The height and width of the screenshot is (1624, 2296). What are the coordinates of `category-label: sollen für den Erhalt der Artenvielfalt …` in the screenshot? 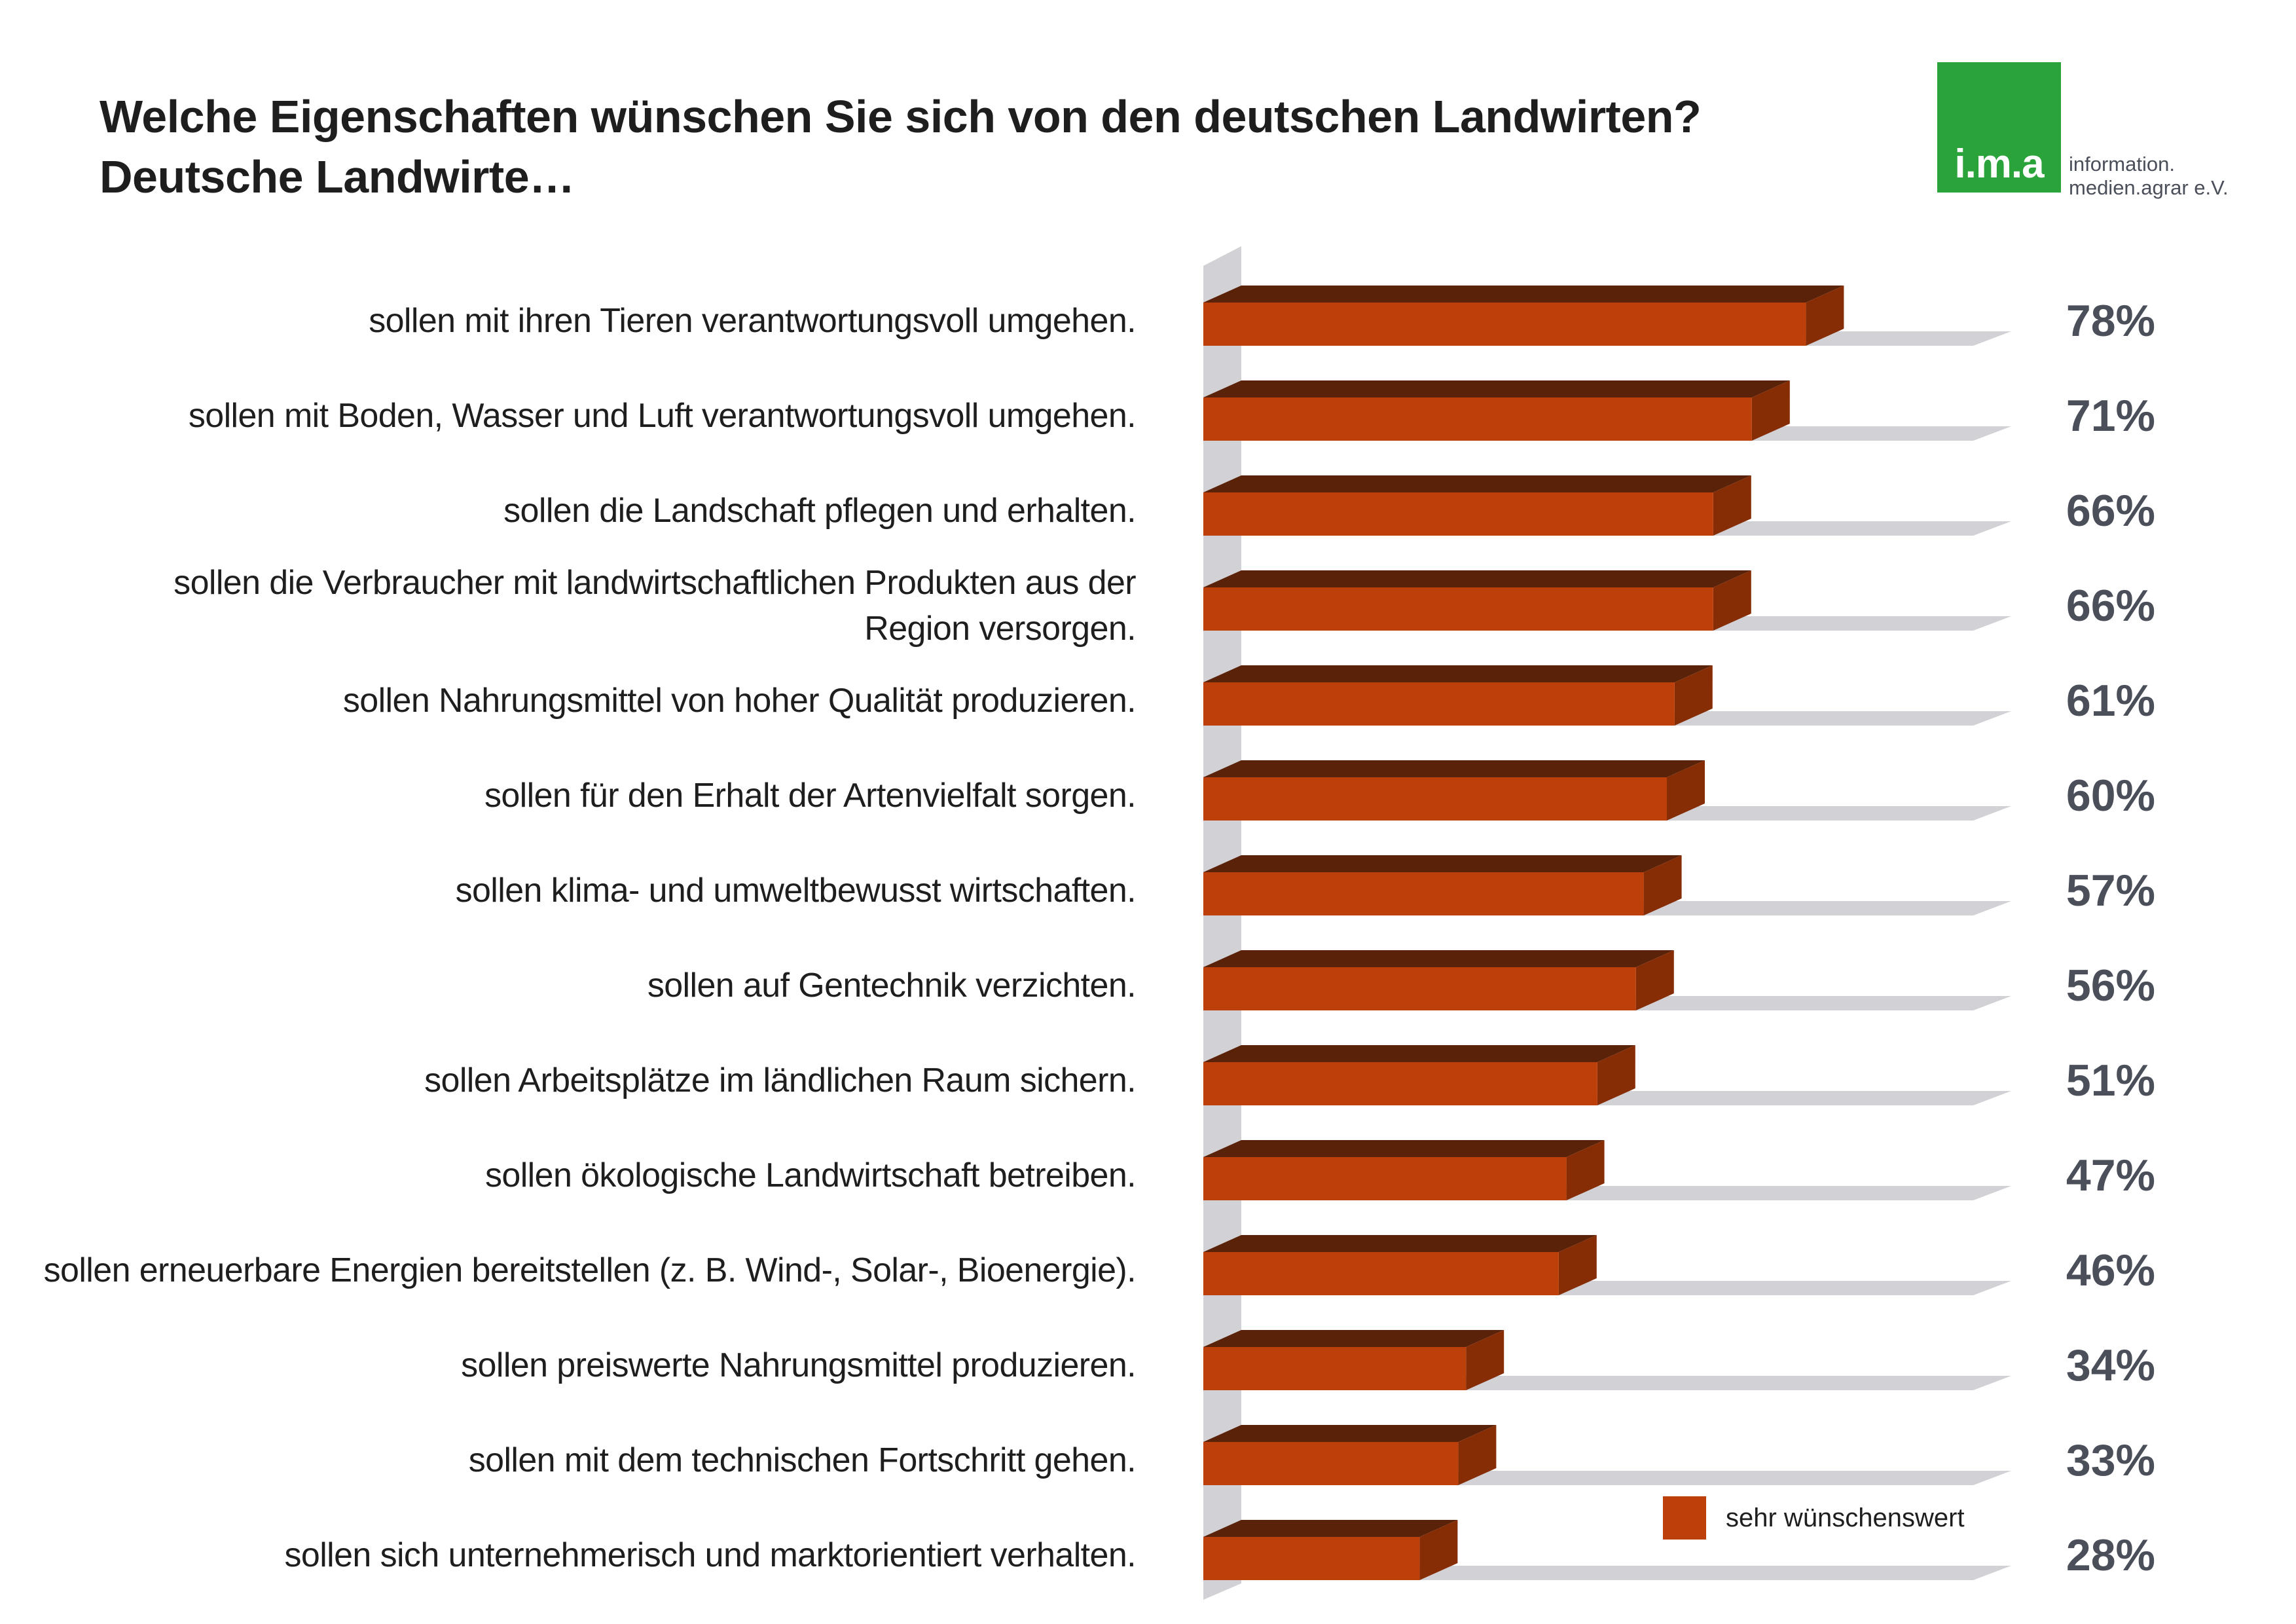 It's located at (810, 796).